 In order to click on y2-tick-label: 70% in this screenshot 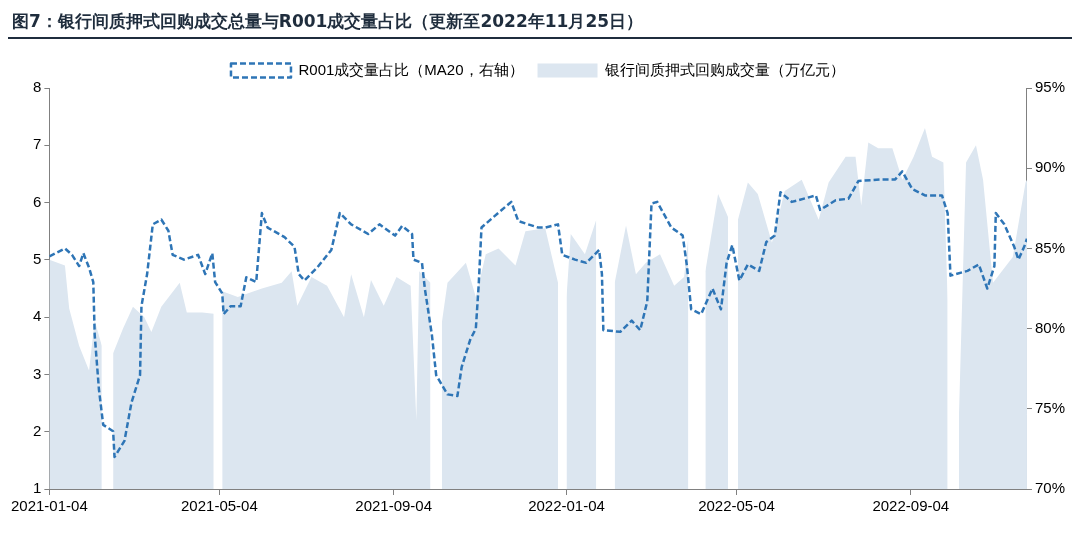, I will do `click(1050, 488)`.